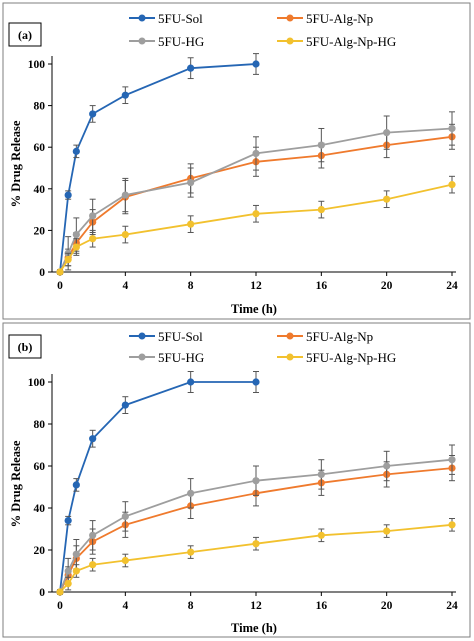  What do you see at coordinates (262, 347) in the screenshot?
I see `panel-b-legend: 5FU-Sol 5FU-HG 5FU-Alg-Np 5FU-Alg-Np-HG` at bounding box center [262, 347].